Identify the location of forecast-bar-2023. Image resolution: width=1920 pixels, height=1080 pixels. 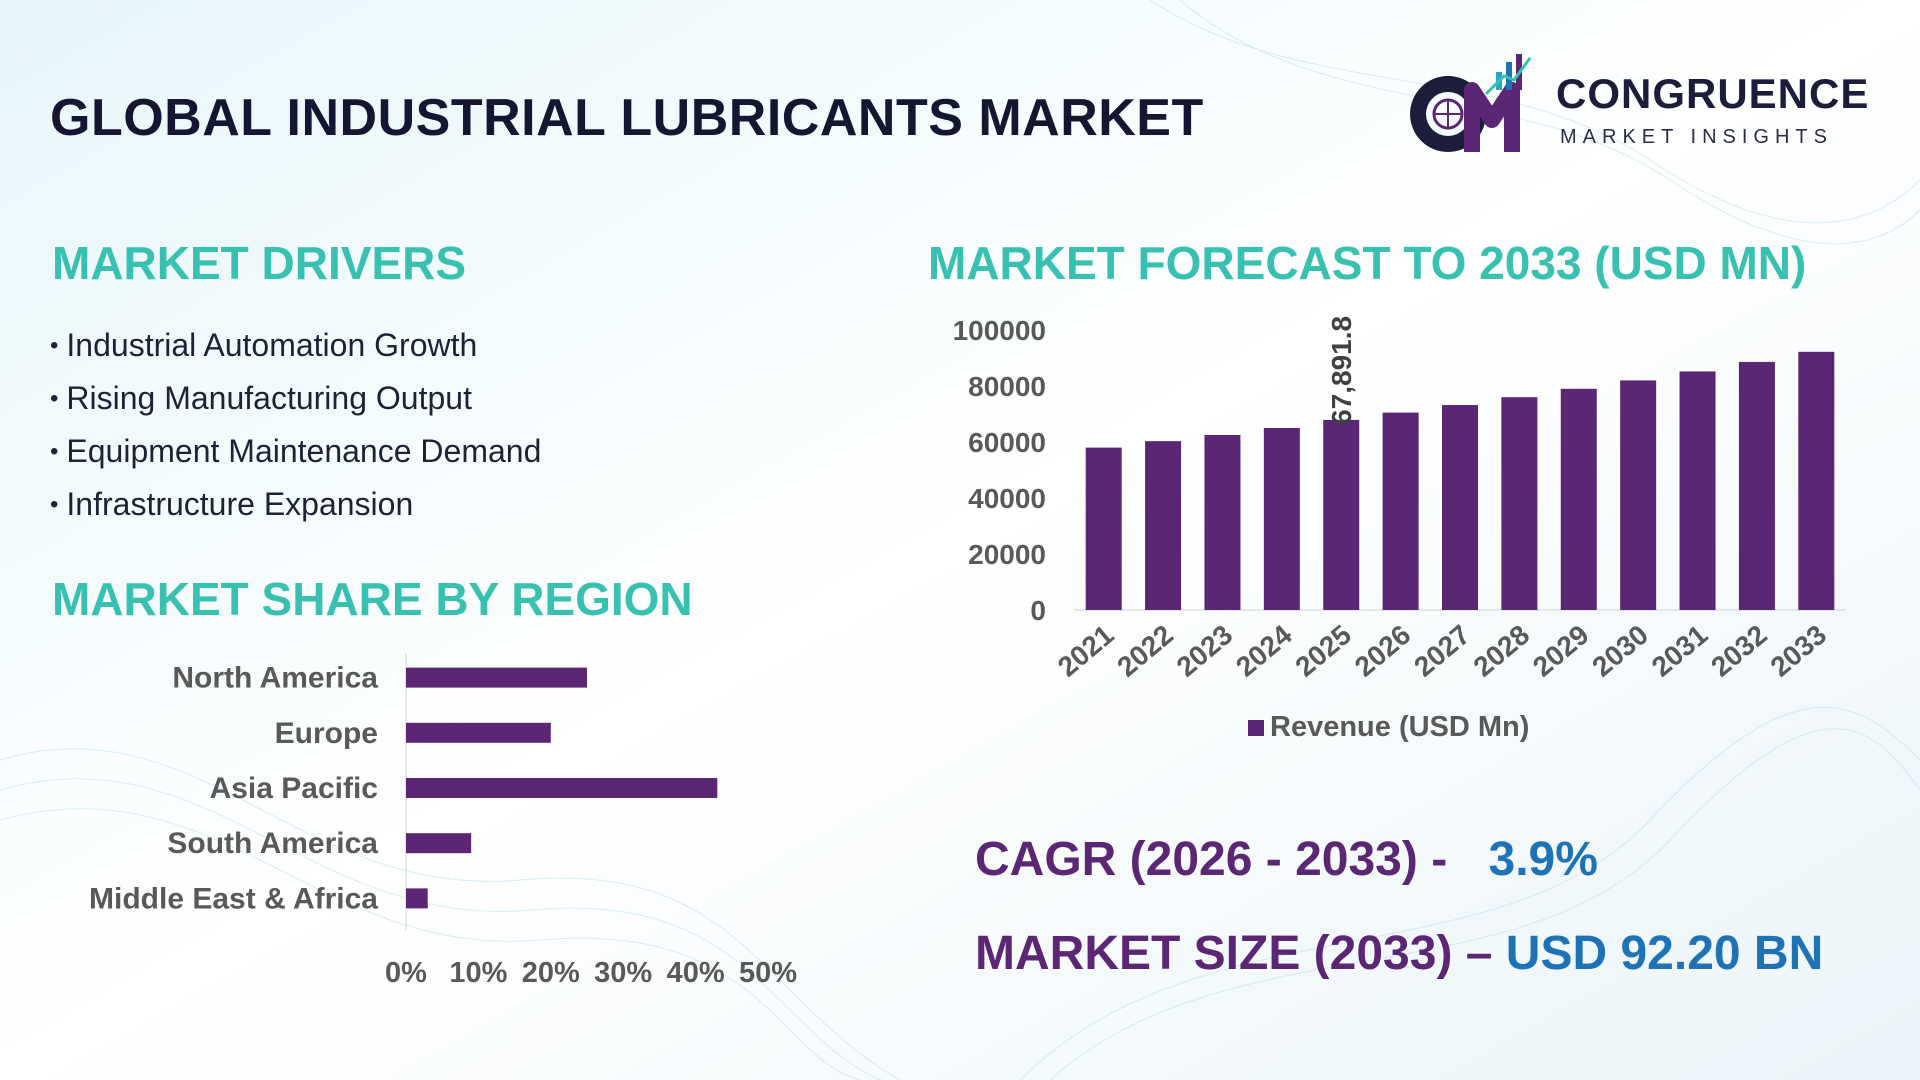
(1222, 522).